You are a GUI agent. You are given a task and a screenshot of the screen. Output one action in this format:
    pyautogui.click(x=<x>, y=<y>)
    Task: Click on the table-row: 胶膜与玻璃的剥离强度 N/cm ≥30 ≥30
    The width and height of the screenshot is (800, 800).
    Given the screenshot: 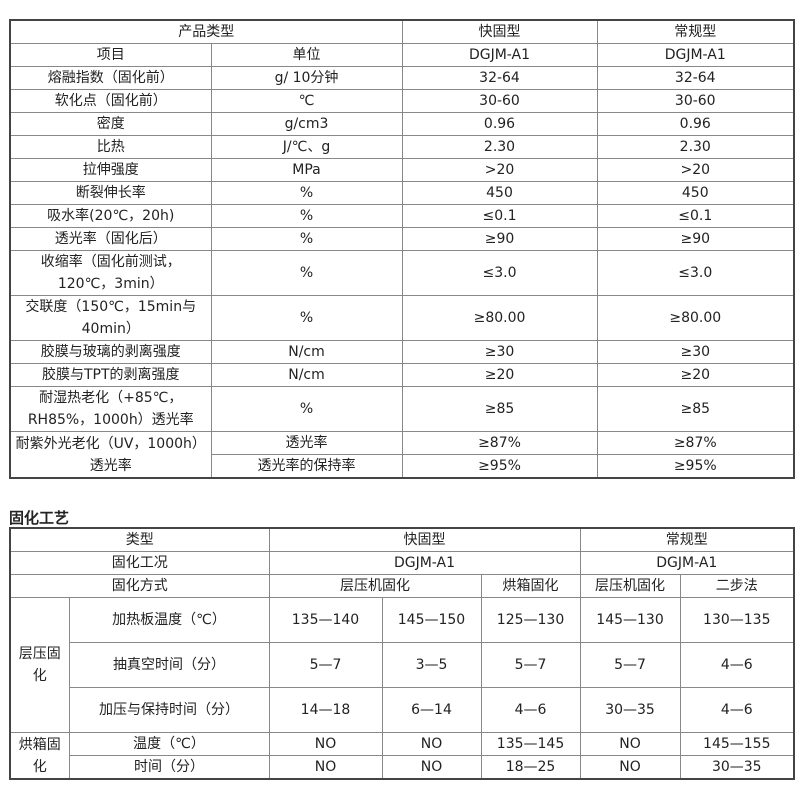 What is the action you would take?
    pyautogui.click(x=402, y=352)
    